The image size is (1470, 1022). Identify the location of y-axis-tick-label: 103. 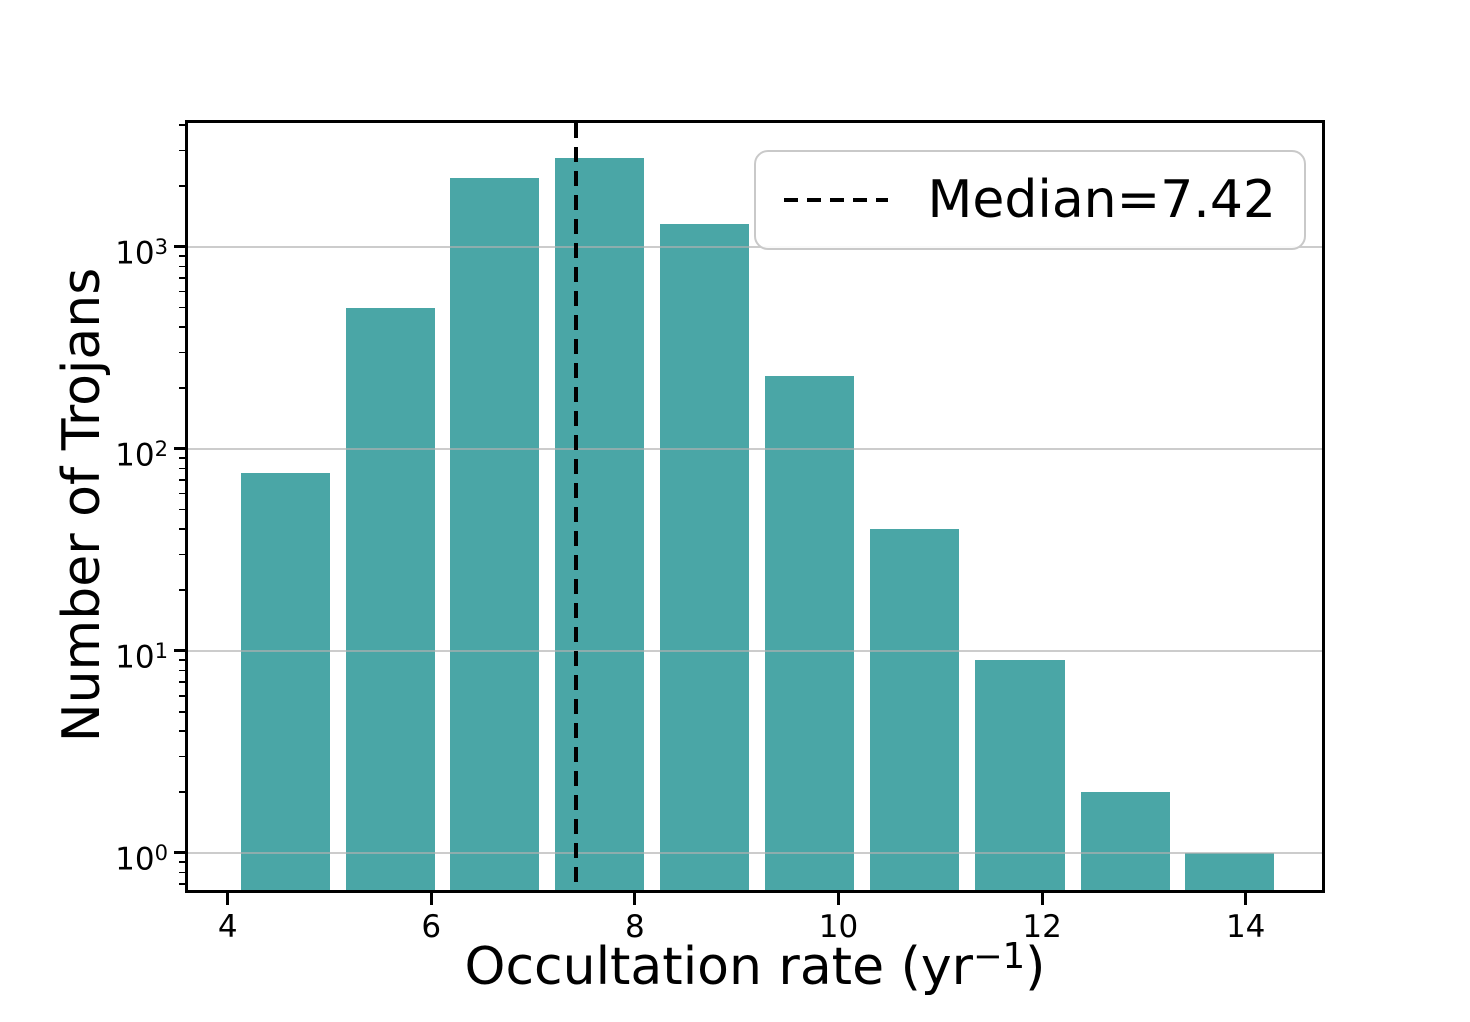
(110, 250).